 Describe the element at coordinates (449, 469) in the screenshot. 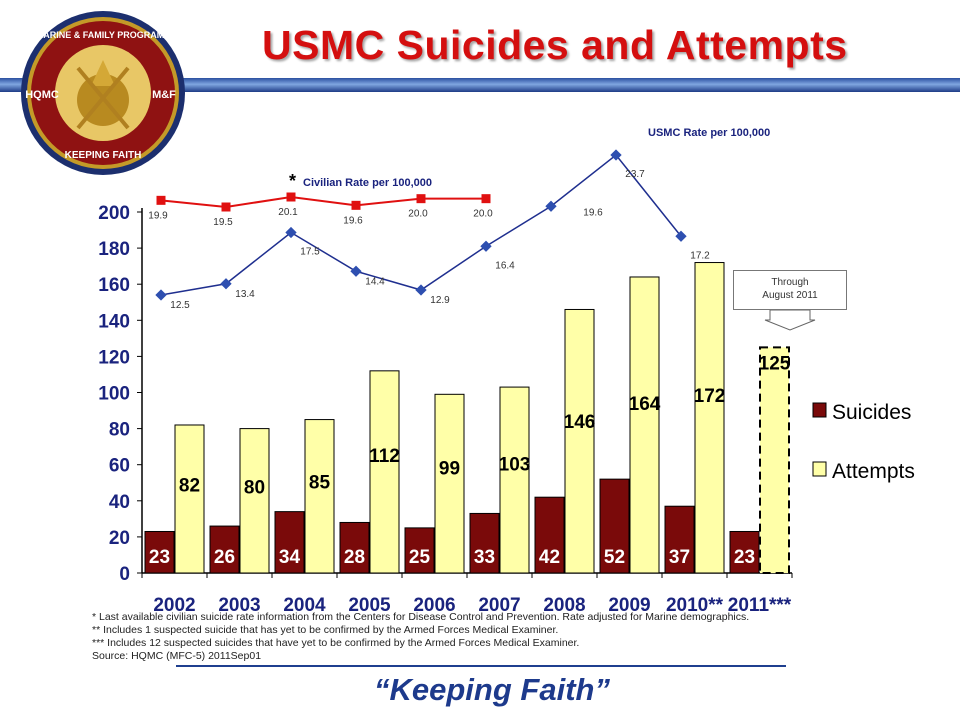

I see `attempts-value-label: 99` at that location.